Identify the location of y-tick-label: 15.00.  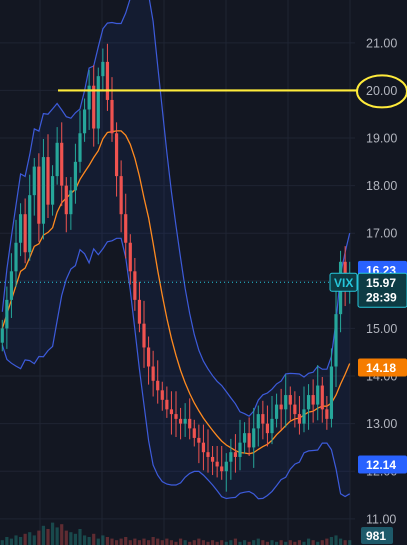
(381, 329).